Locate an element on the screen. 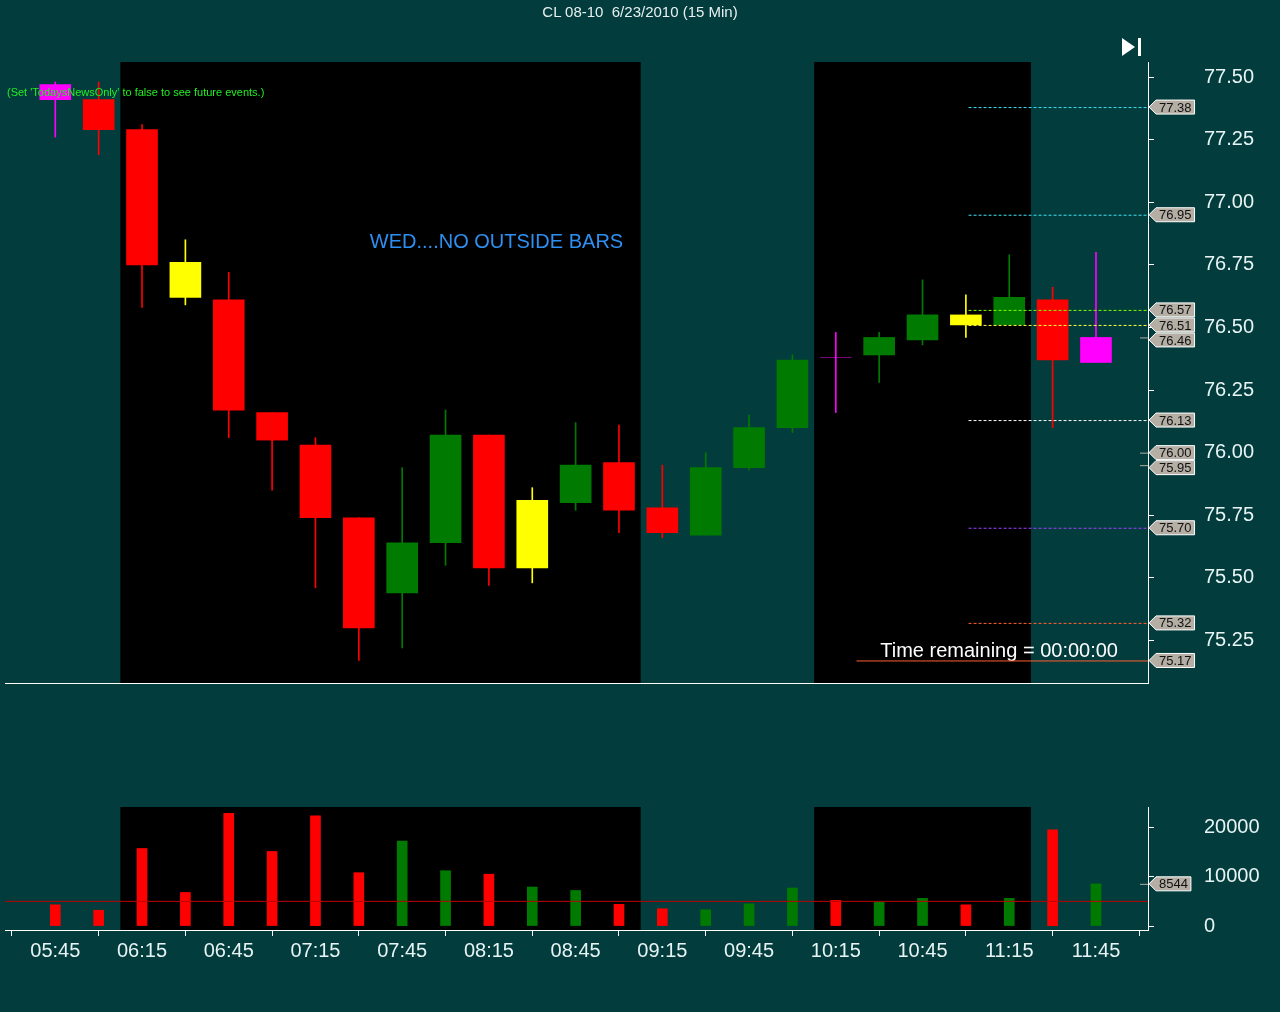 This screenshot has width=1280, height=1012. ref-line-label: 77.38 is located at coordinates (1175, 107).